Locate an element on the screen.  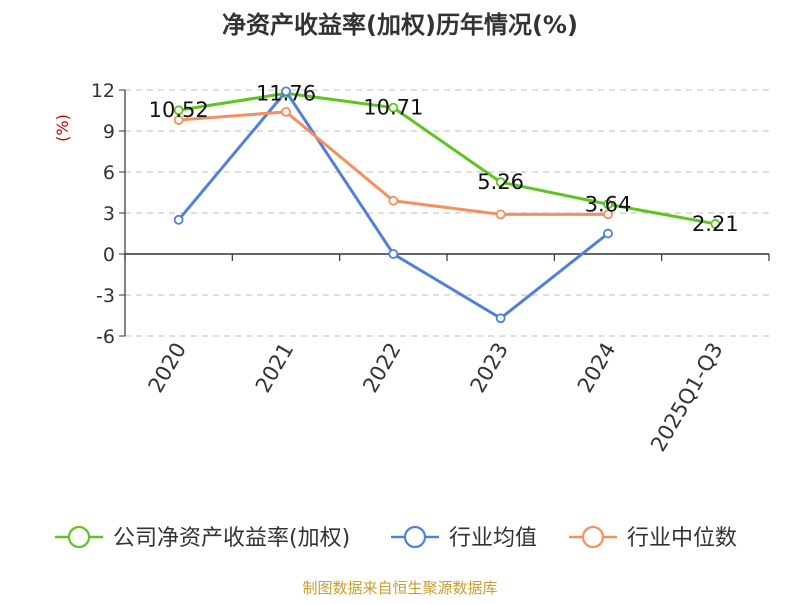
legend-label-2: 行业中位数 is located at coordinates (682, 538).